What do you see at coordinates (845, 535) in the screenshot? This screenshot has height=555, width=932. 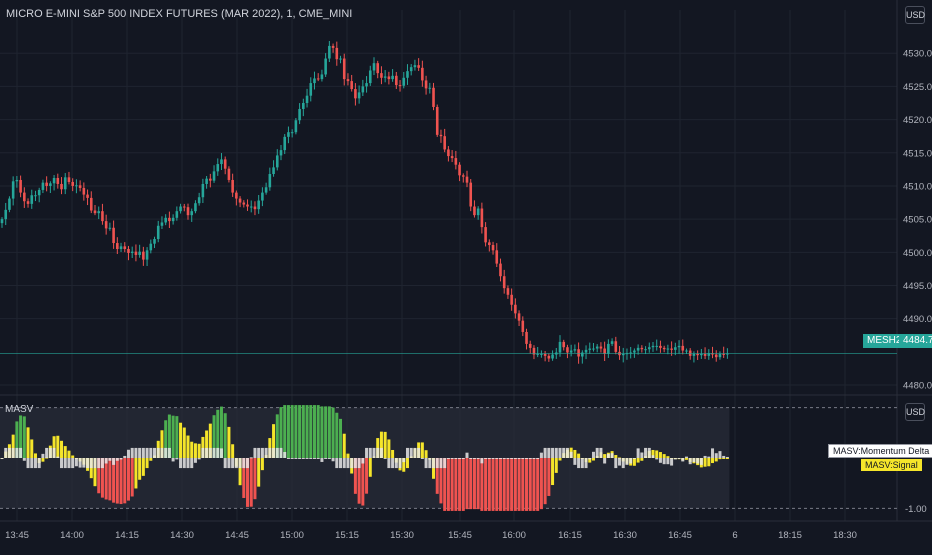 I see `time-tick-label: 18:30` at bounding box center [845, 535].